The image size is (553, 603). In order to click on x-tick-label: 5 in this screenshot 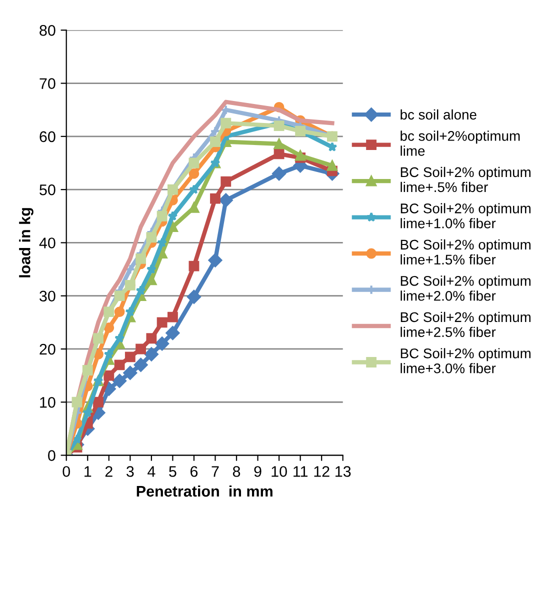, I will do `click(172, 471)`.